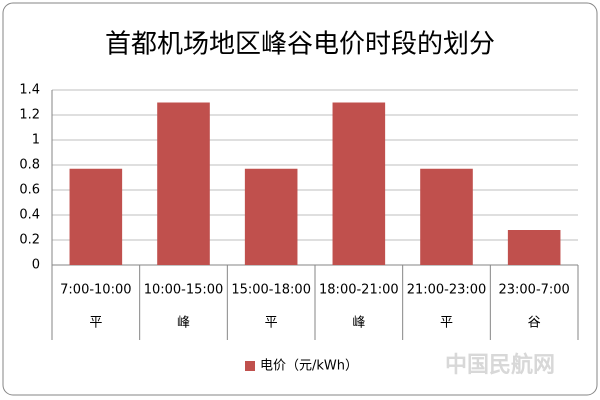 The height and width of the screenshot is (400, 600). I want to click on y-tick-label: 1.2, so click(29, 115).